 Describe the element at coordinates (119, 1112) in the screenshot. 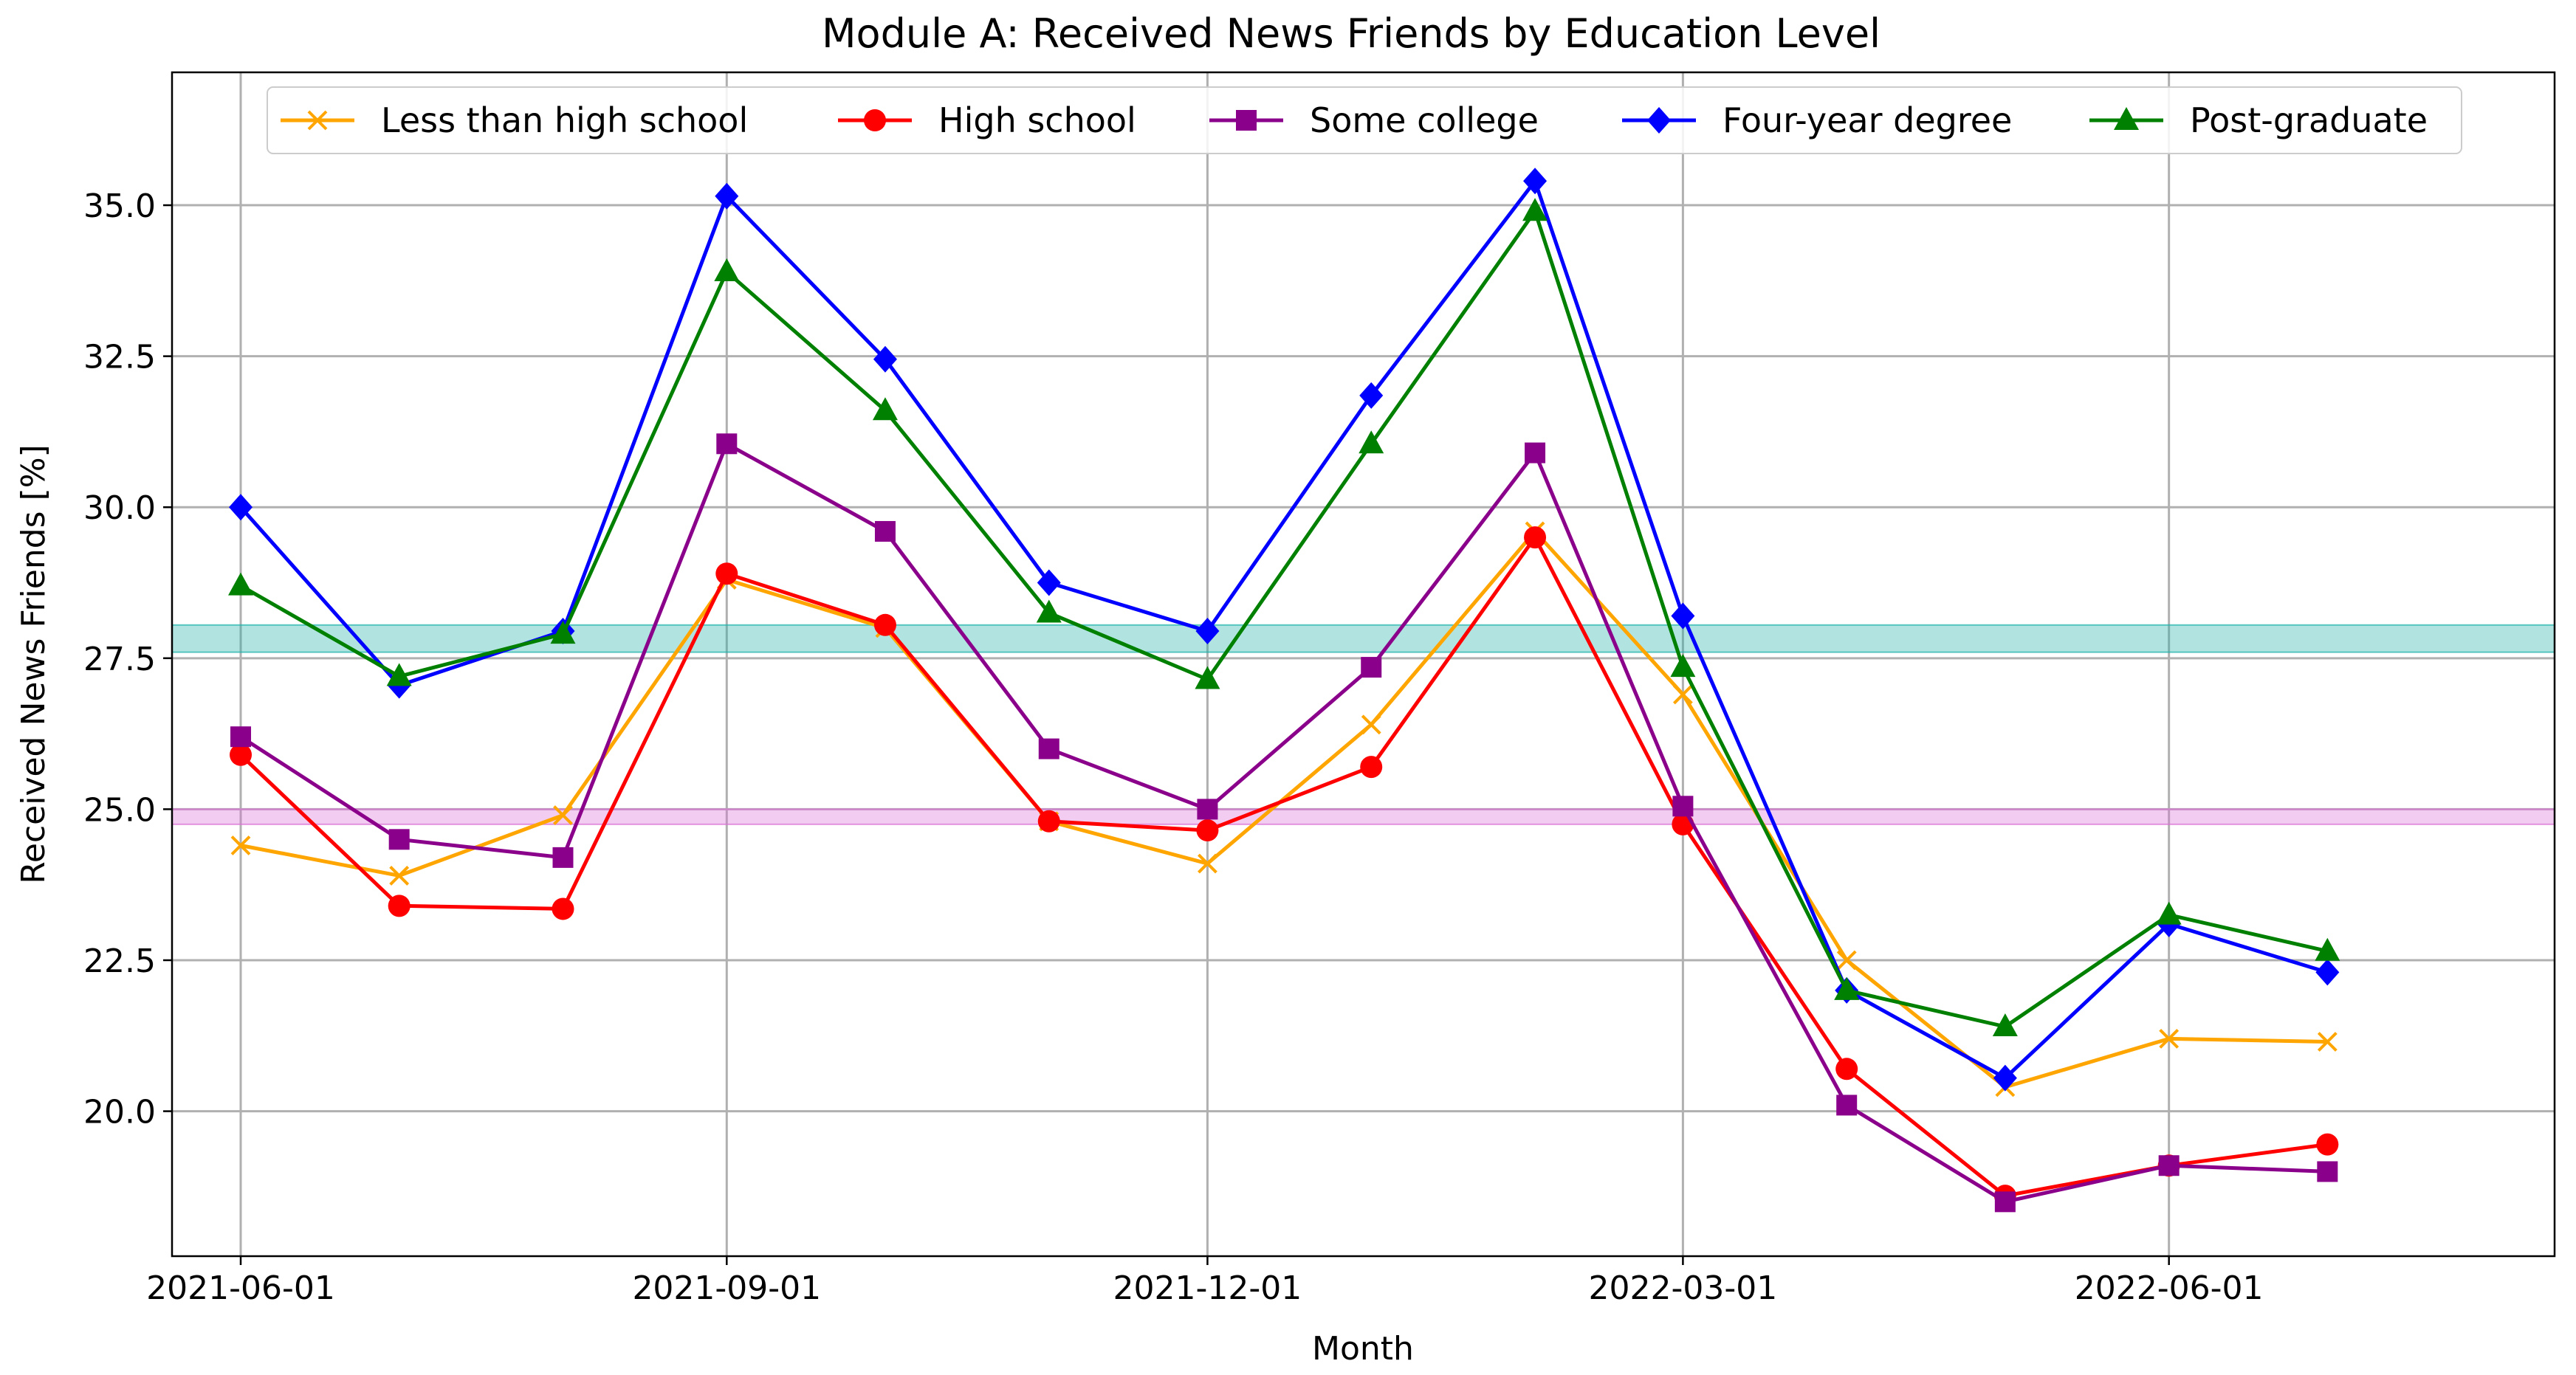

I see `y-tick-label-0: 20.0` at that location.